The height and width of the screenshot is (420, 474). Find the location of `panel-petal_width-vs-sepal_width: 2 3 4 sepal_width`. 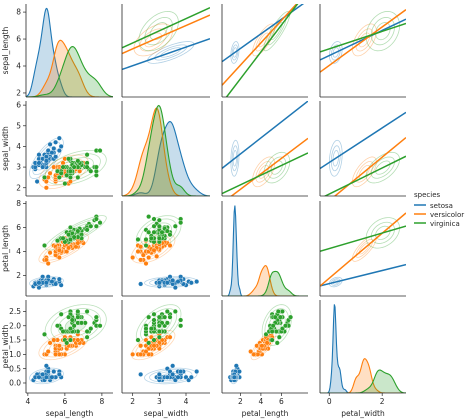

panel-petal_width-vs-sepal_width: 2 3 4 sepal_width is located at coordinates (165, 359).